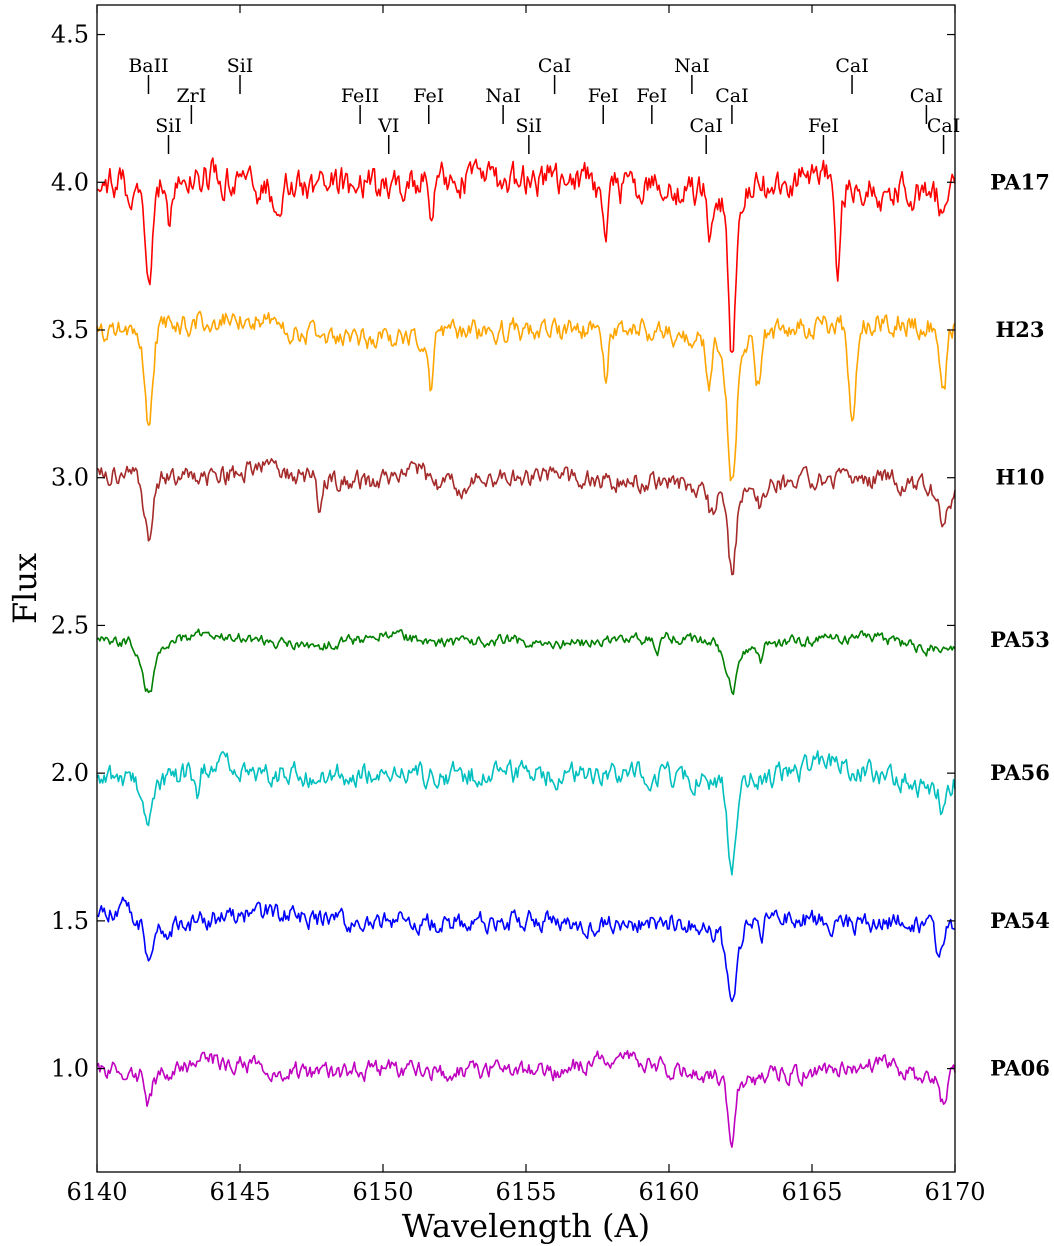  What do you see at coordinates (526, 396) in the screenshot?
I see `series-line-h23` at bounding box center [526, 396].